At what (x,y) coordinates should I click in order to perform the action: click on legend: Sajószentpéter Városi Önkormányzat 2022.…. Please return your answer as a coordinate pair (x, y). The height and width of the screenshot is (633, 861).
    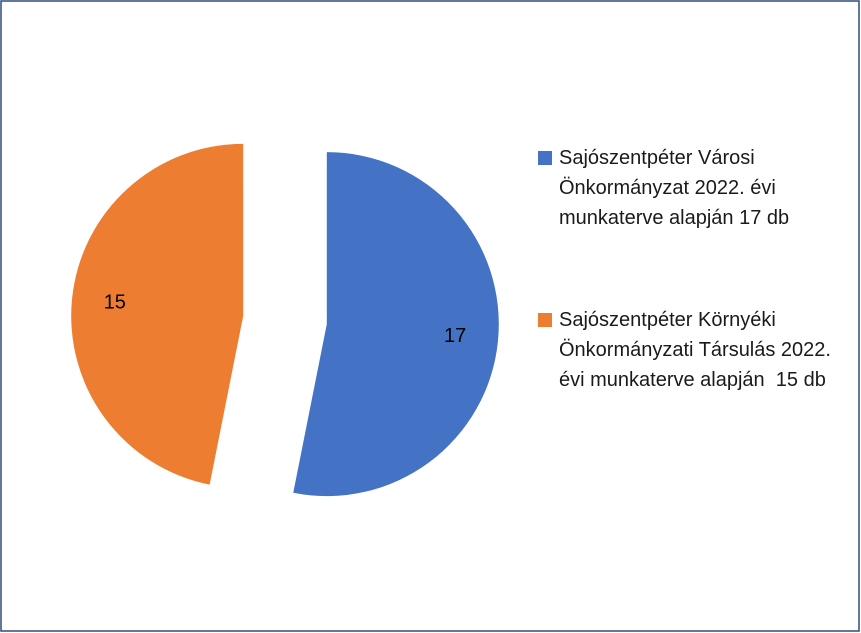
    Looking at the image, I should click on (688, 269).